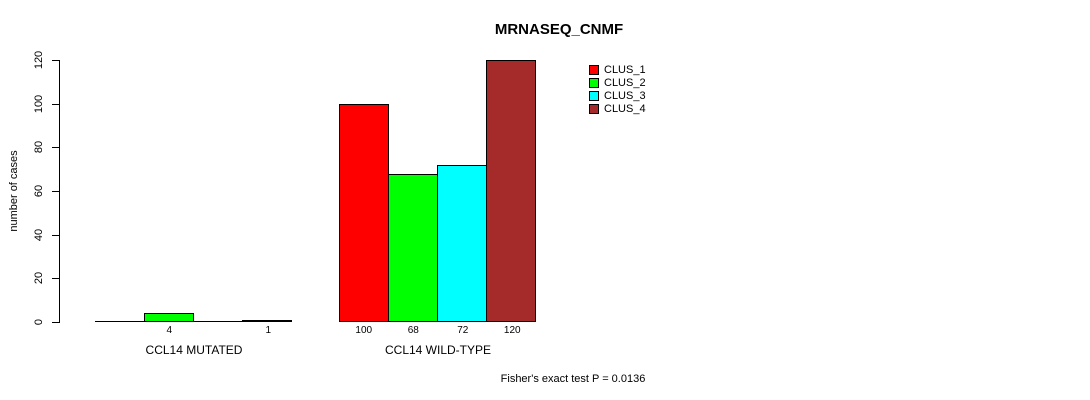 This screenshot has width=1090, height=400. What do you see at coordinates (511, 191) in the screenshot?
I see `bar-wildtype-clus4` at bounding box center [511, 191].